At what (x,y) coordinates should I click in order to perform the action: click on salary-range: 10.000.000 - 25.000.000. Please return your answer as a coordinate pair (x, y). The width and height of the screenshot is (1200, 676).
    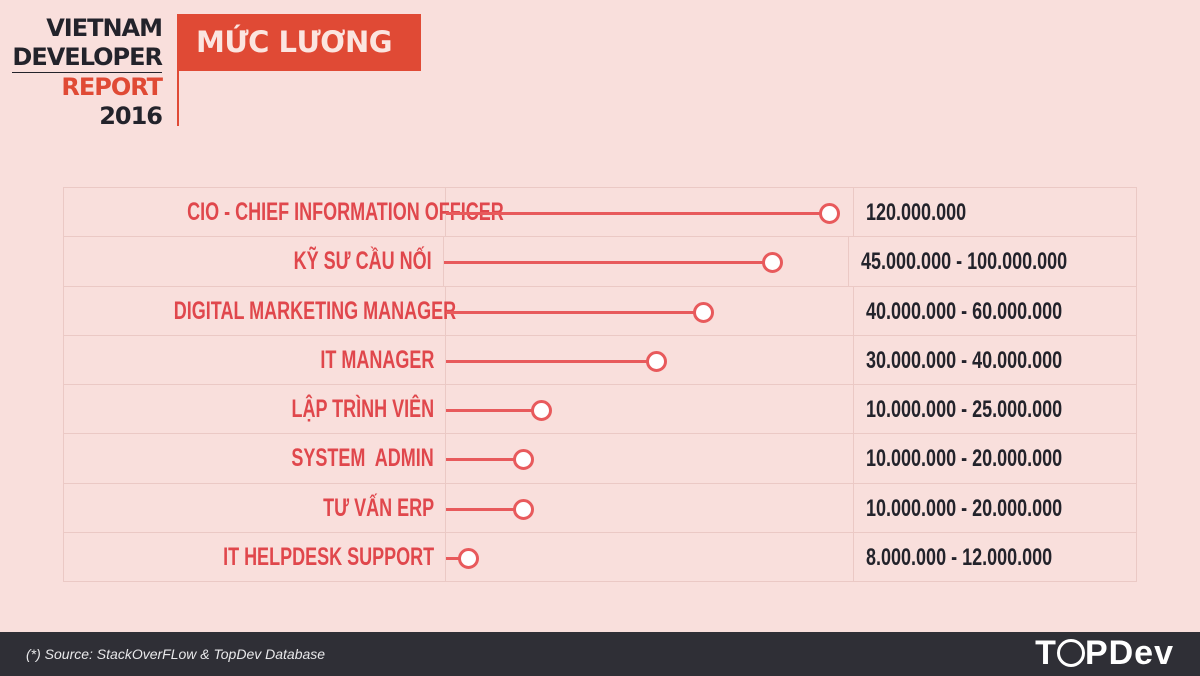
    Looking at the image, I should click on (964, 410).